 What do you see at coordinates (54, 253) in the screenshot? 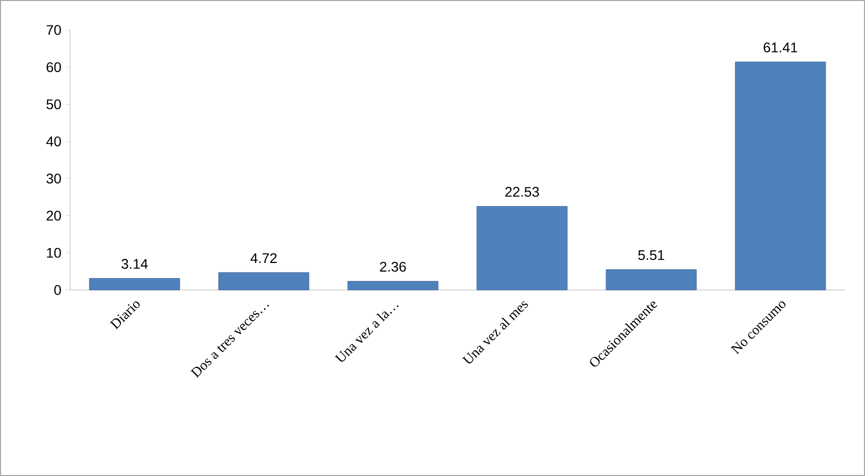
I see `y-tick-label: 10` at bounding box center [54, 253].